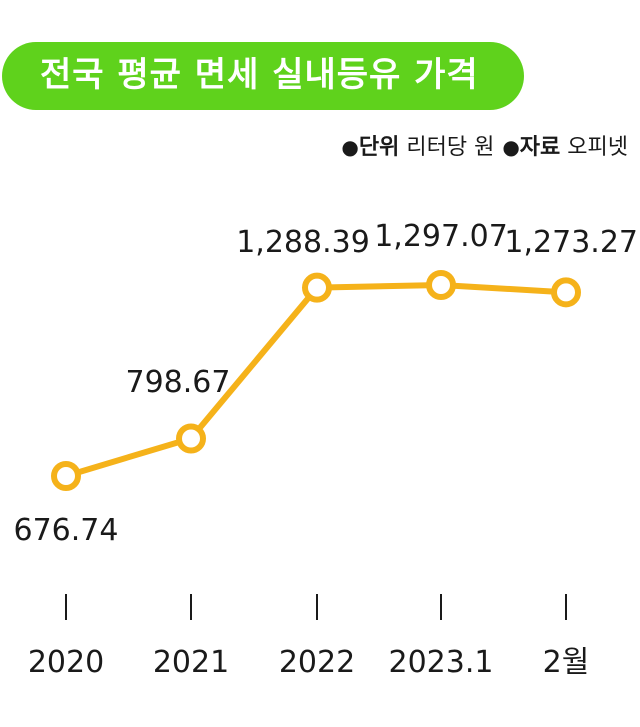 This screenshot has height=727, width=640. Describe the element at coordinates (66, 662) in the screenshot. I see `x-tick-label: 2020` at that location.